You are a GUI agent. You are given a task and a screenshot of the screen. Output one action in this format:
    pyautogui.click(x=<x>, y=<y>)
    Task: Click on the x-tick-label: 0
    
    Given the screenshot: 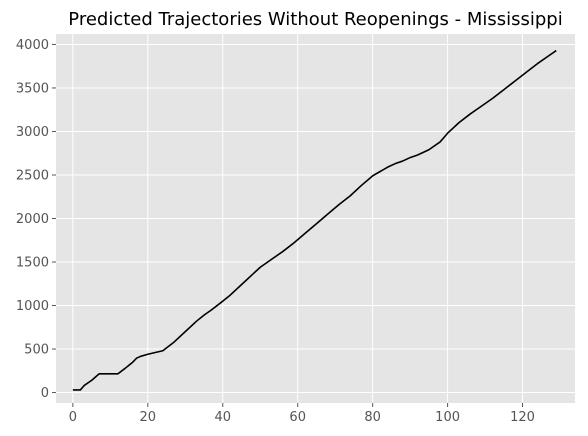 What is the action you would take?
    pyautogui.click(x=73, y=417)
    